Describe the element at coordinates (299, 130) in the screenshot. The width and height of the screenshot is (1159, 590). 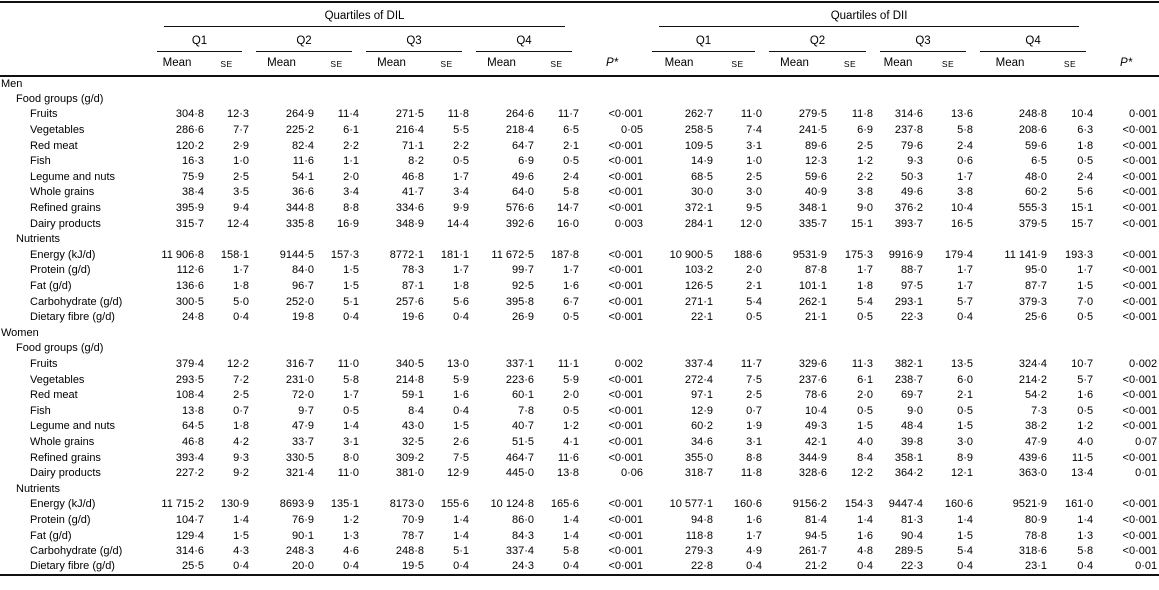
I see `mean-cell: 225·2` at that location.